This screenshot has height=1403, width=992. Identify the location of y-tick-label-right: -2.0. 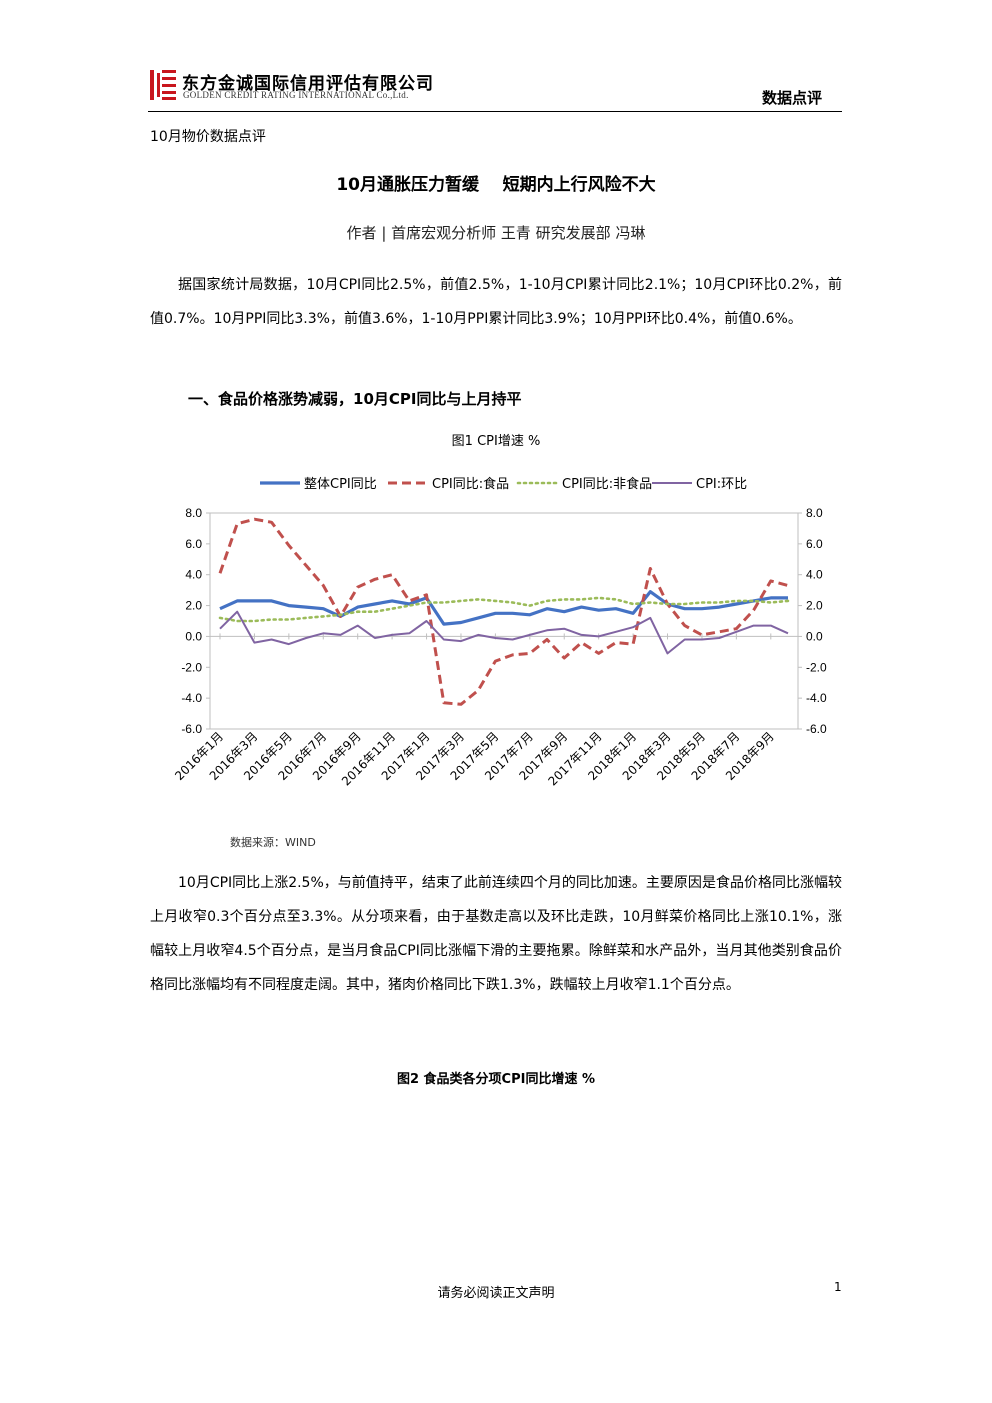
(816, 667).